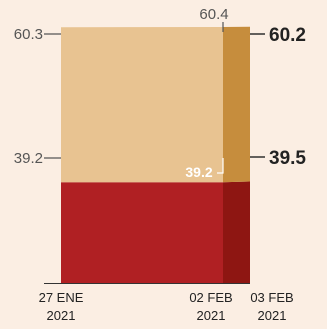  What do you see at coordinates (28, 158) in the screenshot?
I see `annotation-left-lower: 39.2` at bounding box center [28, 158].